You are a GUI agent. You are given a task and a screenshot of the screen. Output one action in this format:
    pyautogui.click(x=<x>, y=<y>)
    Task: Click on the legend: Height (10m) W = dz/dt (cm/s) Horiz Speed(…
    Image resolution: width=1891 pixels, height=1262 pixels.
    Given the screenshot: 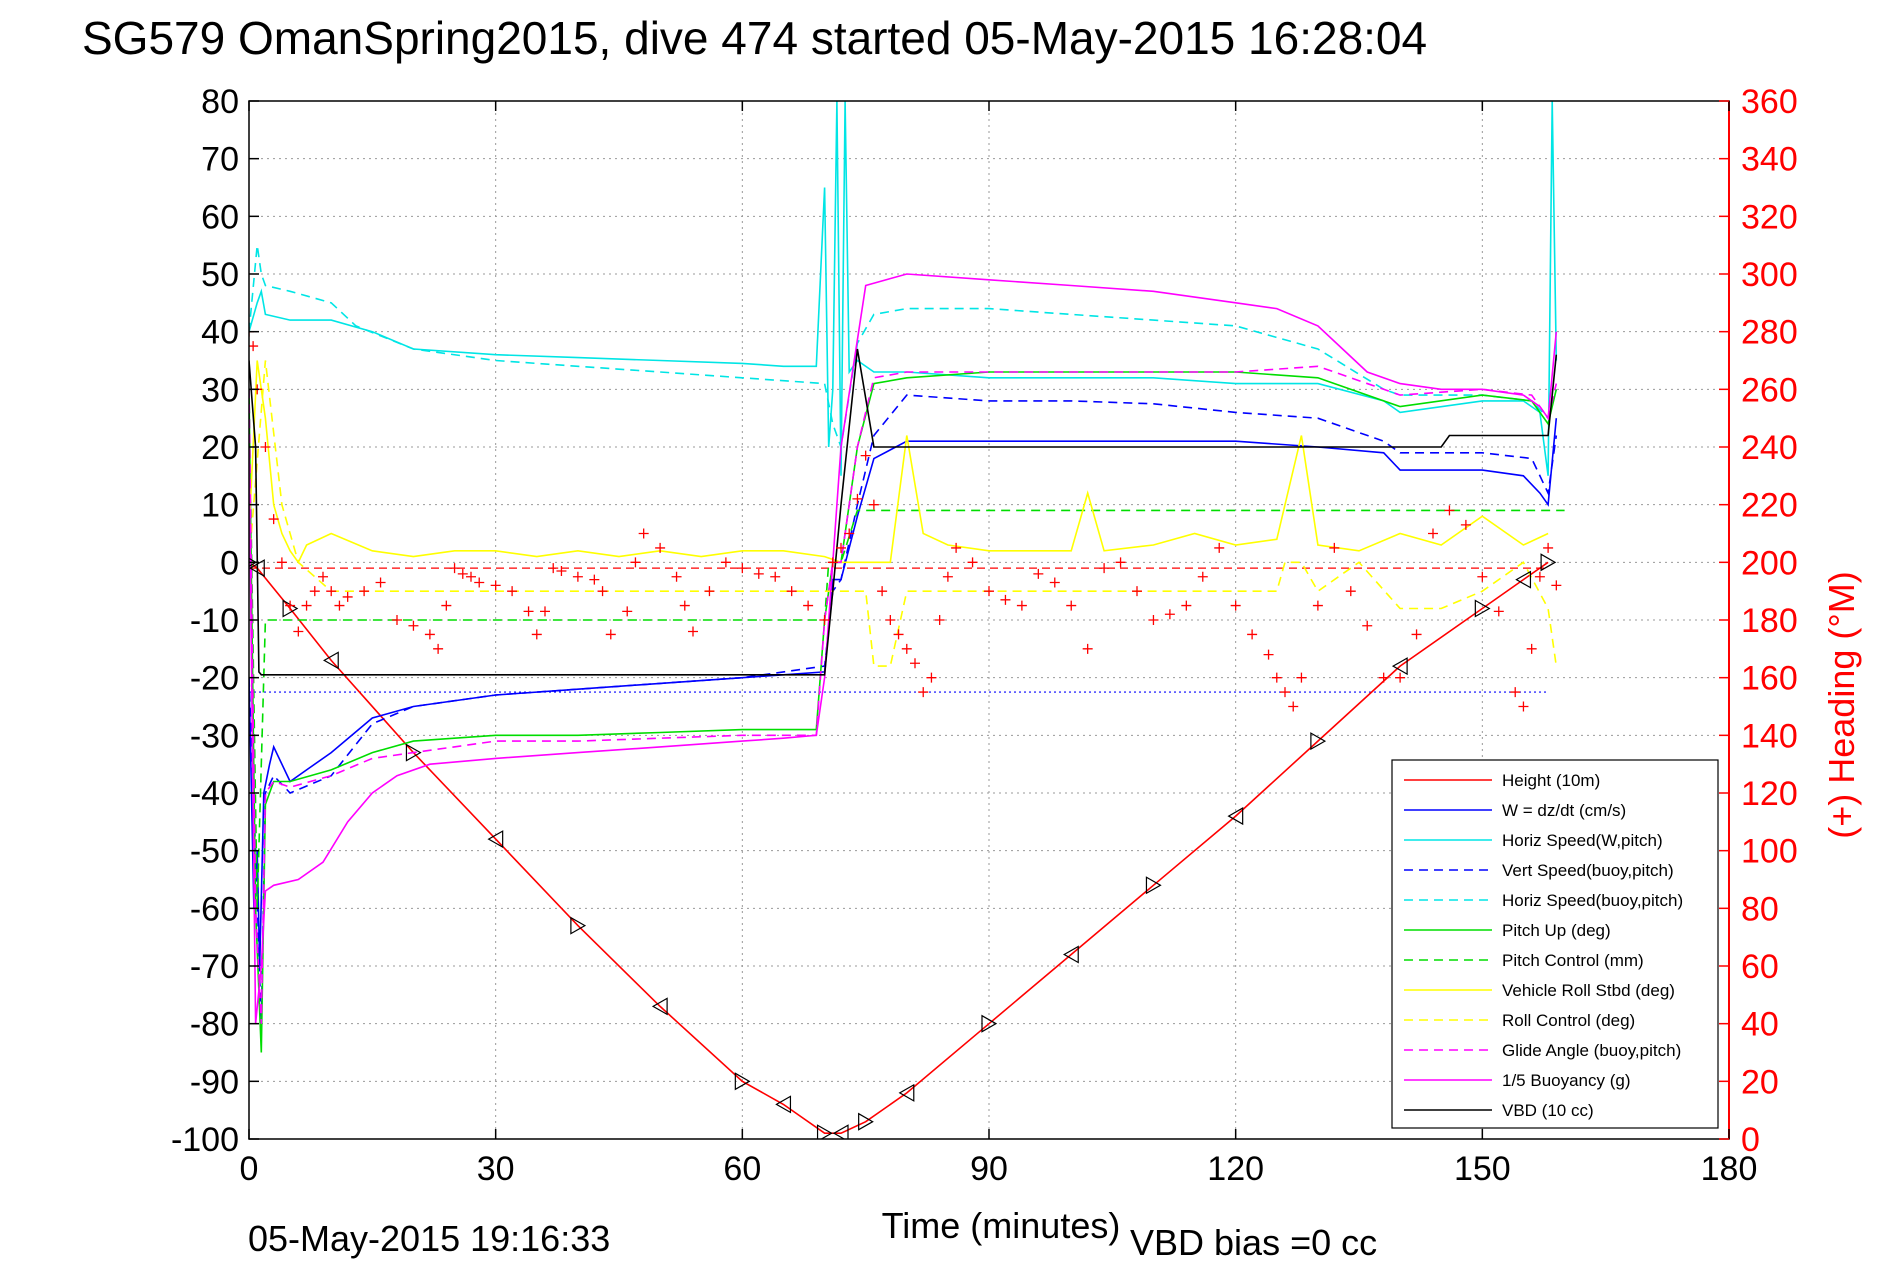 What is the action you would take?
    pyautogui.click(x=1555, y=944)
    